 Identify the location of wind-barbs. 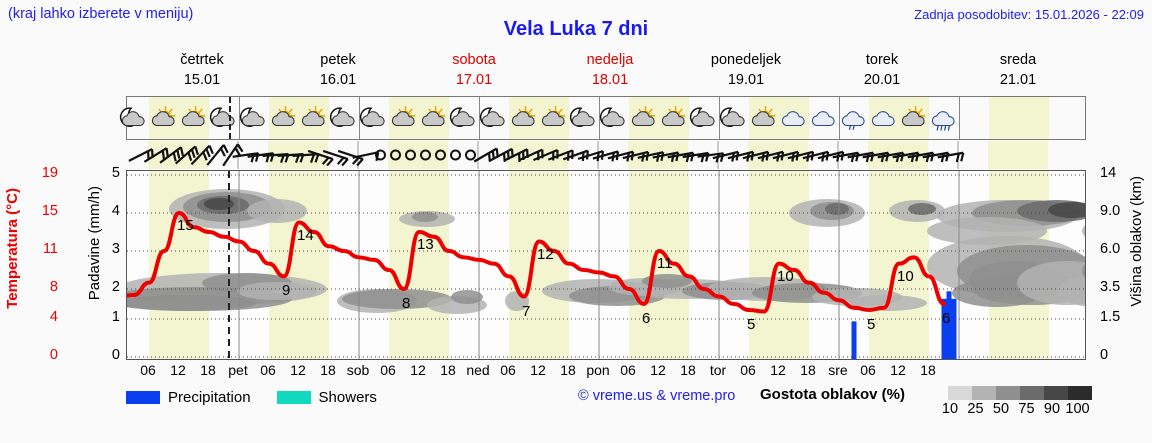
(588, 155).